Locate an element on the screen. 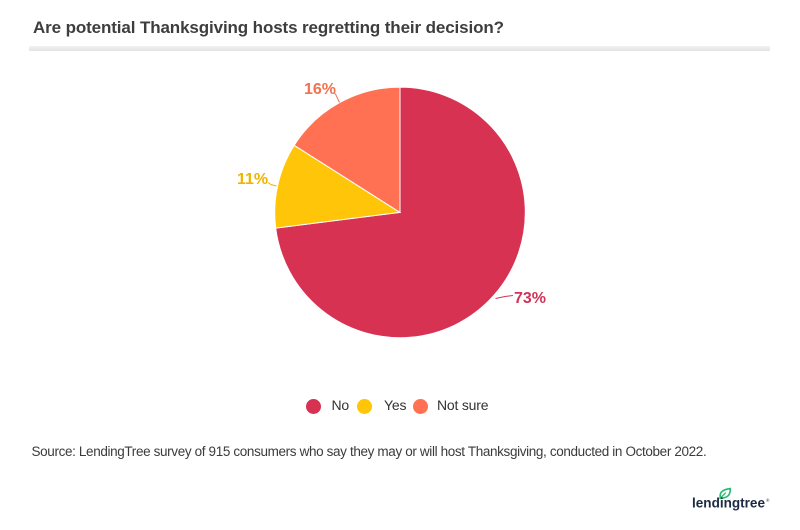  svg-text: 16% is located at coordinates (320, 89).